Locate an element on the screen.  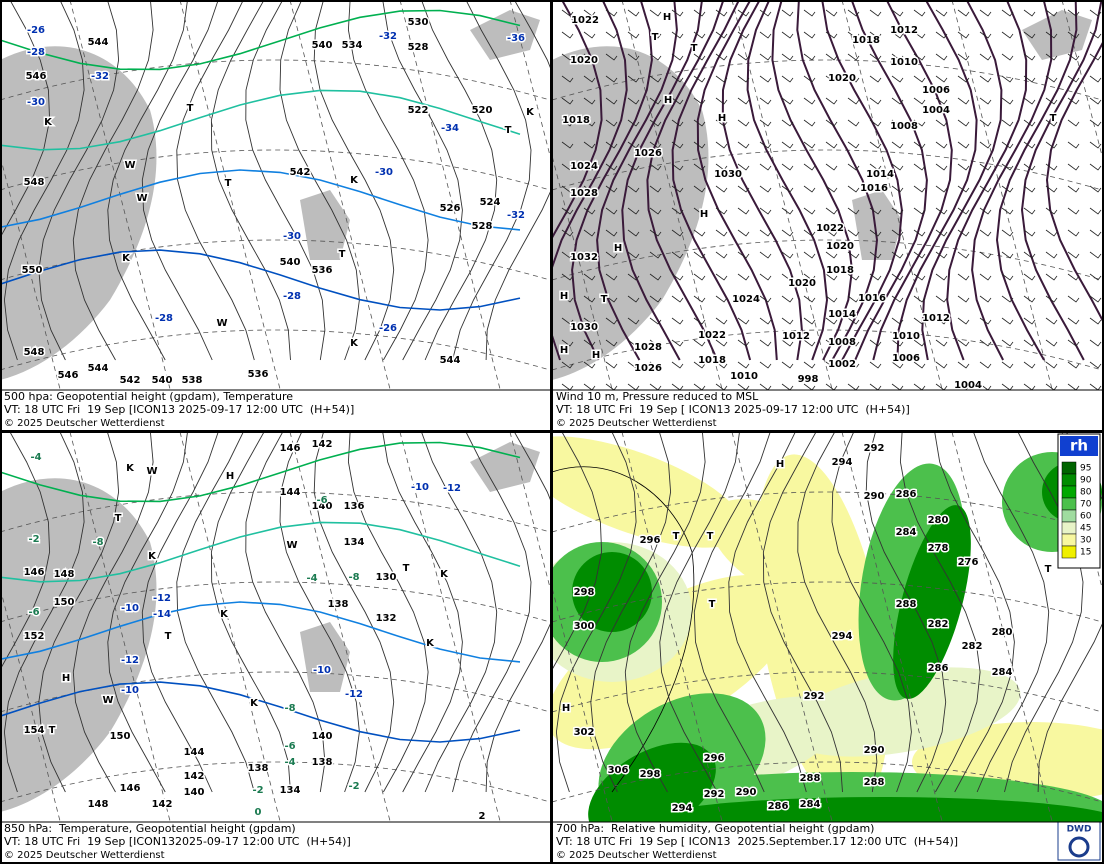
contour-label: -8 is located at coordinates (97, 542).